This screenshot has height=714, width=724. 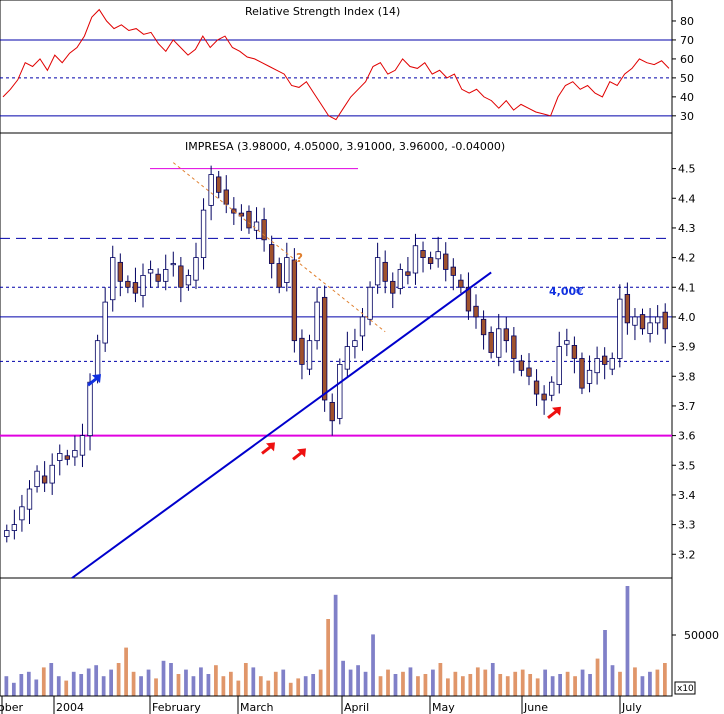 What do you see at coordinates (687, 169) in the screenshot?
I see `price-tick-label: 4.5` at bounding box center [687, 169].